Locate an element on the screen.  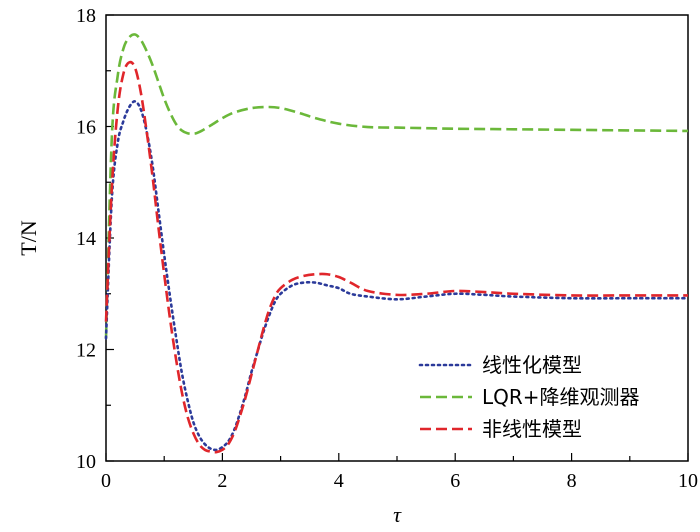
x-axis-label: τ is located at coordinates (397, 514).